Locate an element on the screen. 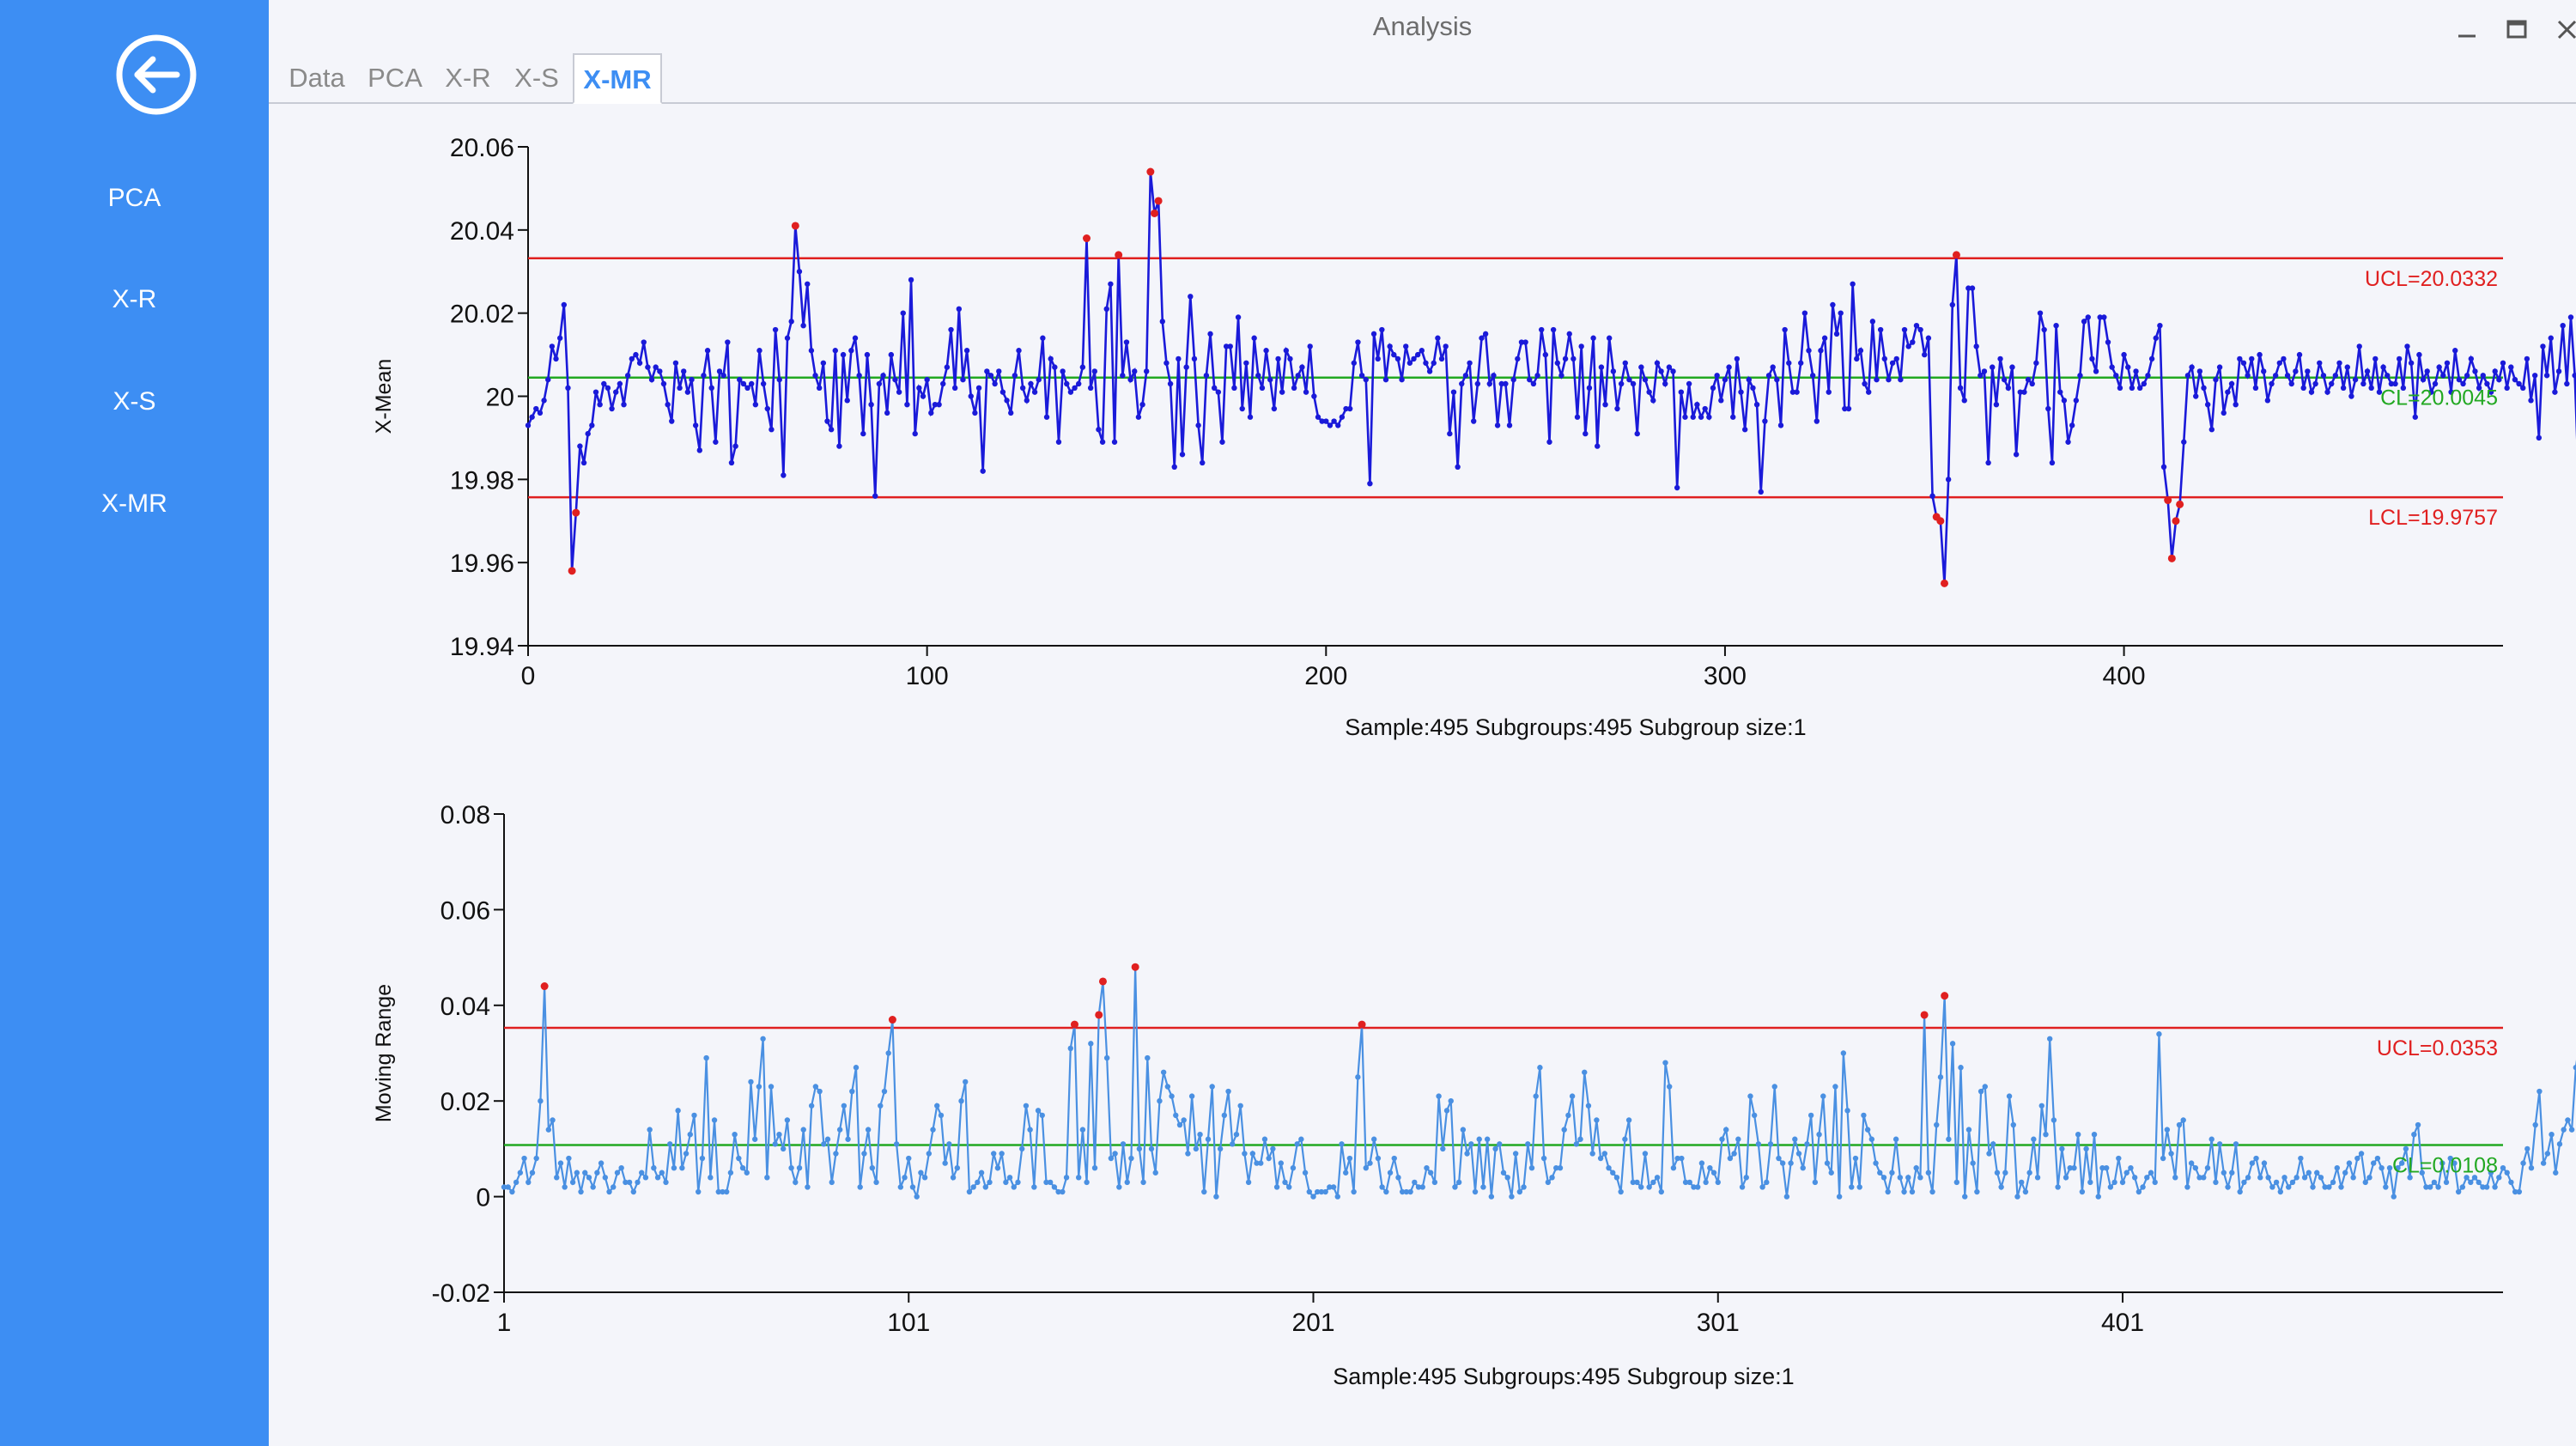  tab-pca: PCA is located at coordinates (395, 78).